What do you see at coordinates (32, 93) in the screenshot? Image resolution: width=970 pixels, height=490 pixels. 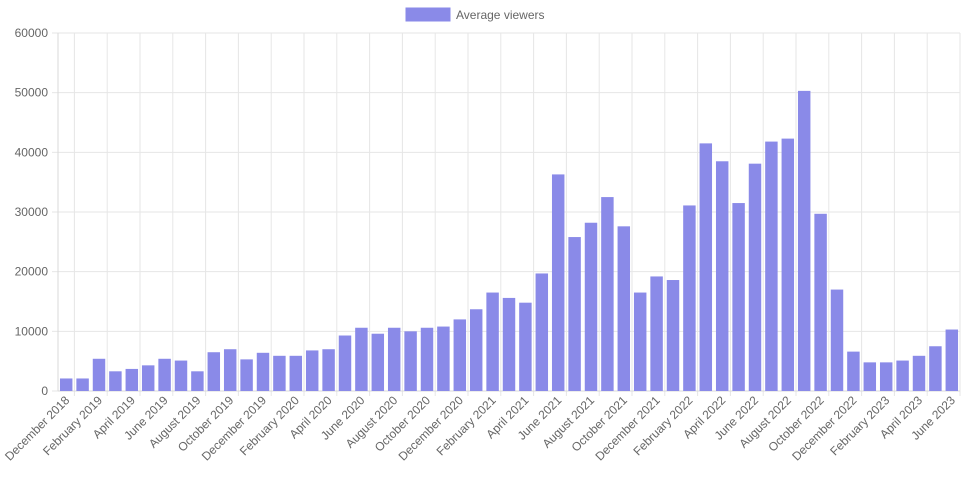 I see `y-tick-label: 50000` at bounding box center [32, 93].